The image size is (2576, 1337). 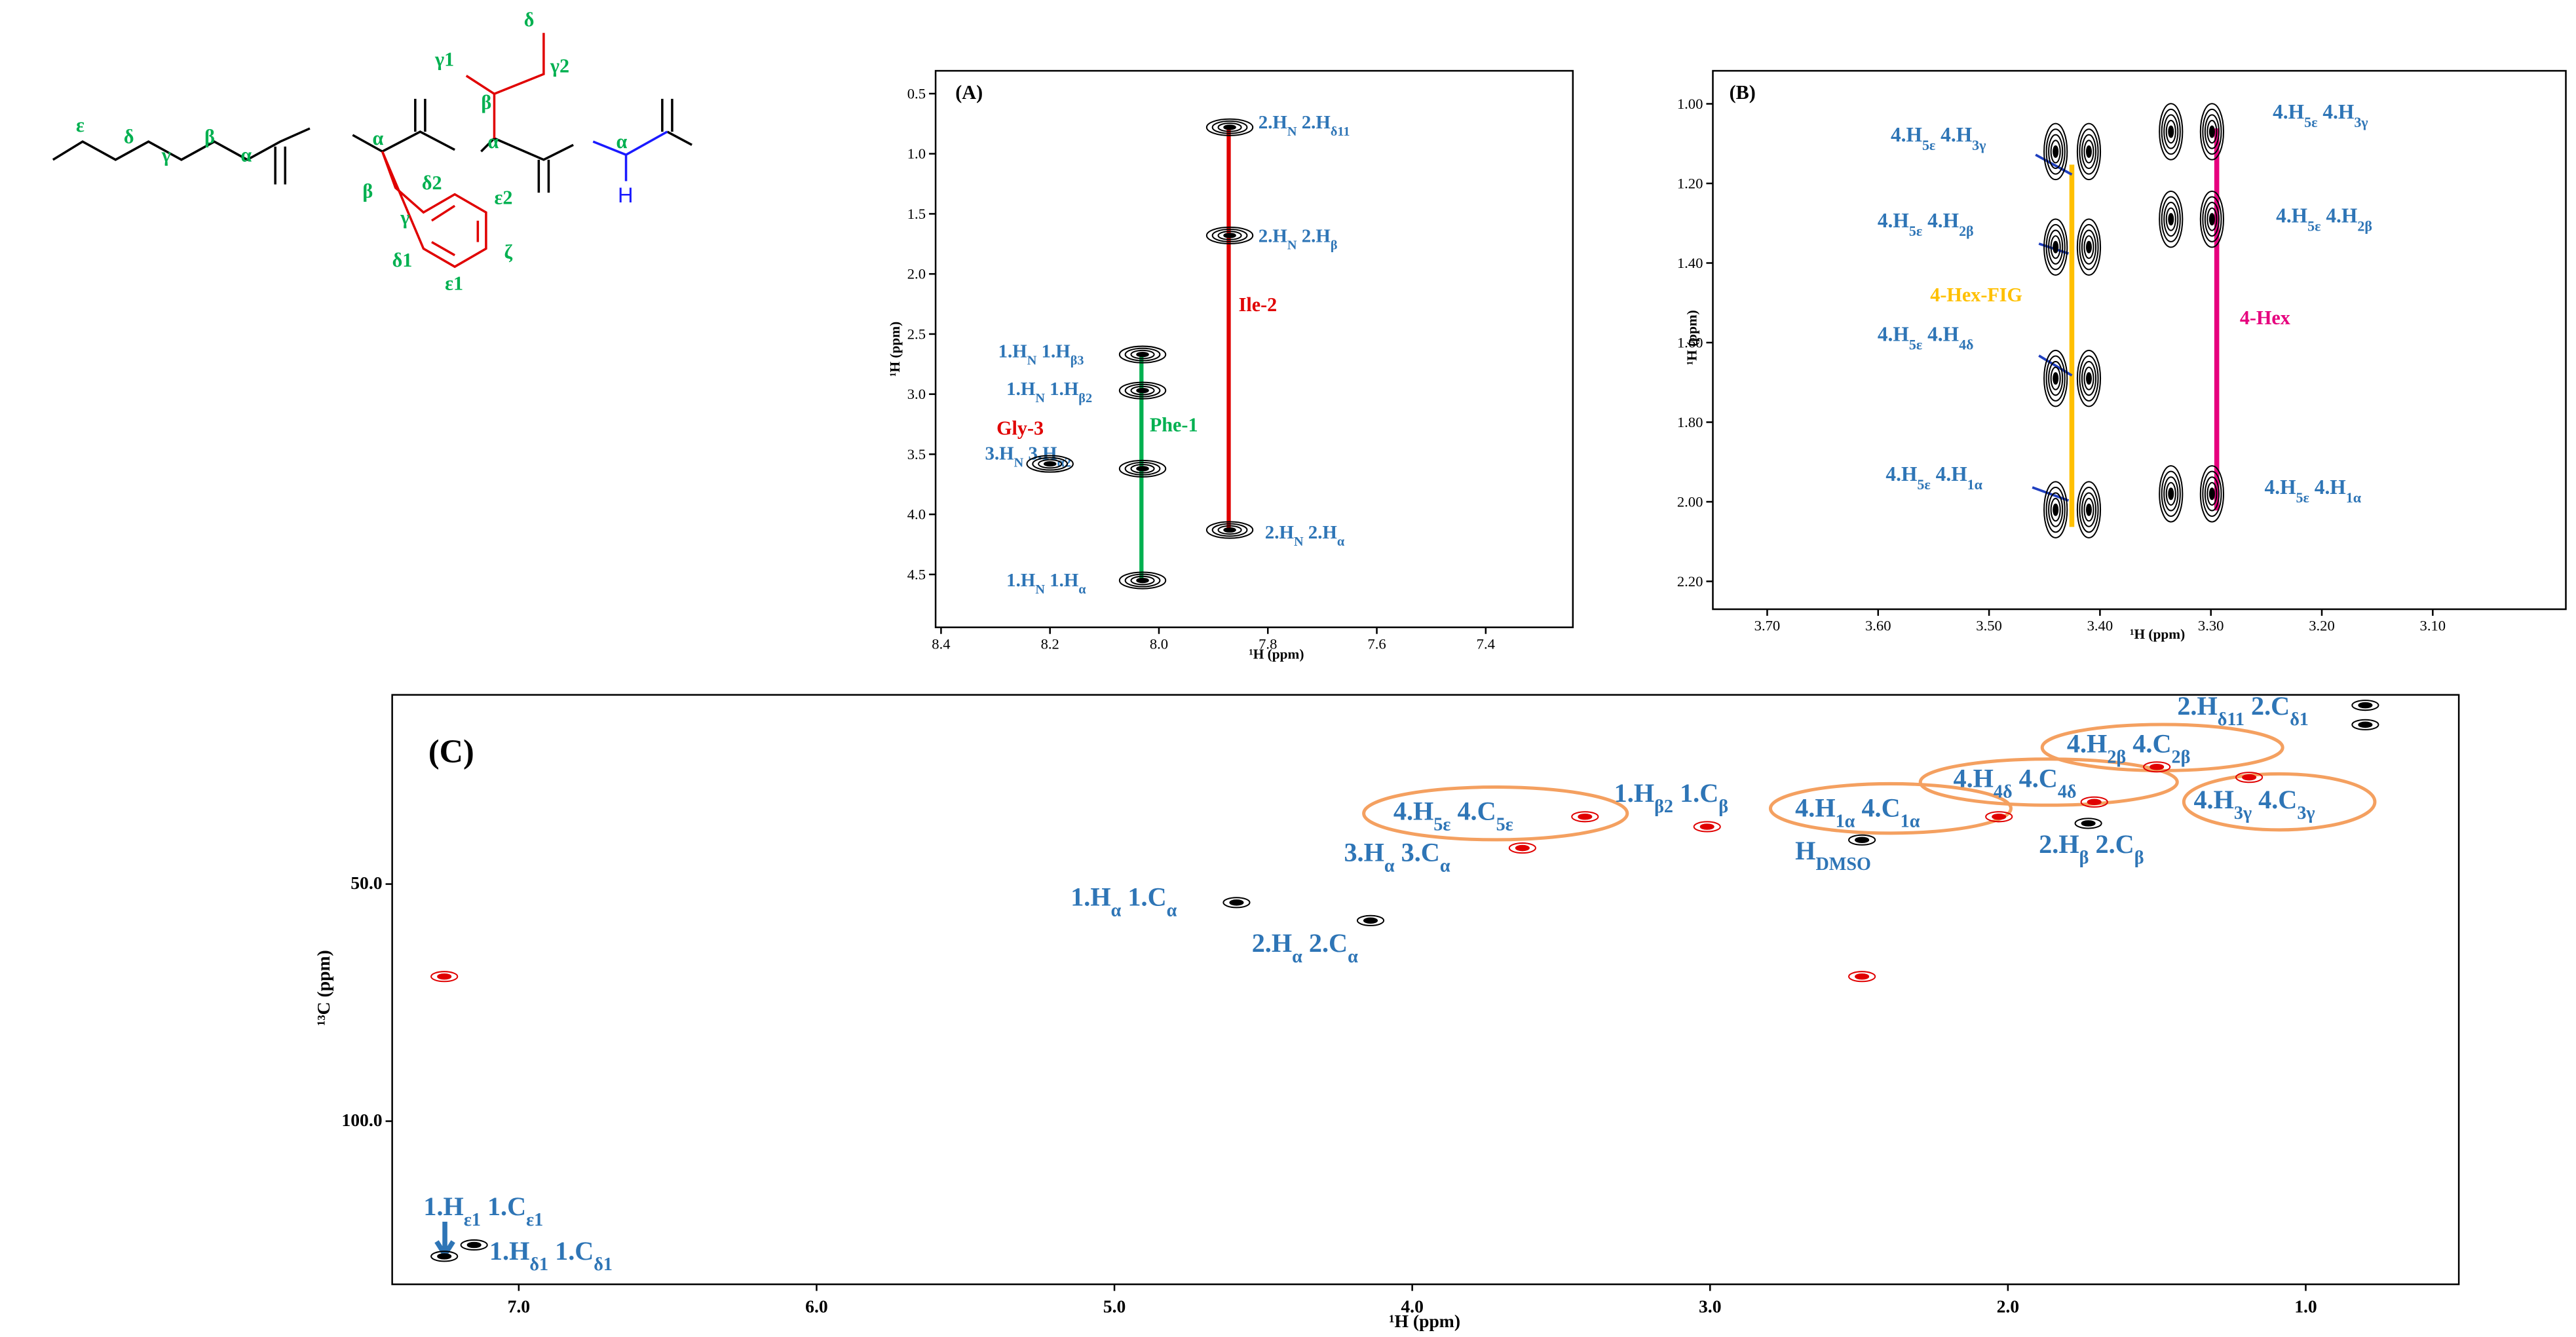 I want to click on peak-label: 2.Hα 2.Cα, so click(x=1305, y=948).